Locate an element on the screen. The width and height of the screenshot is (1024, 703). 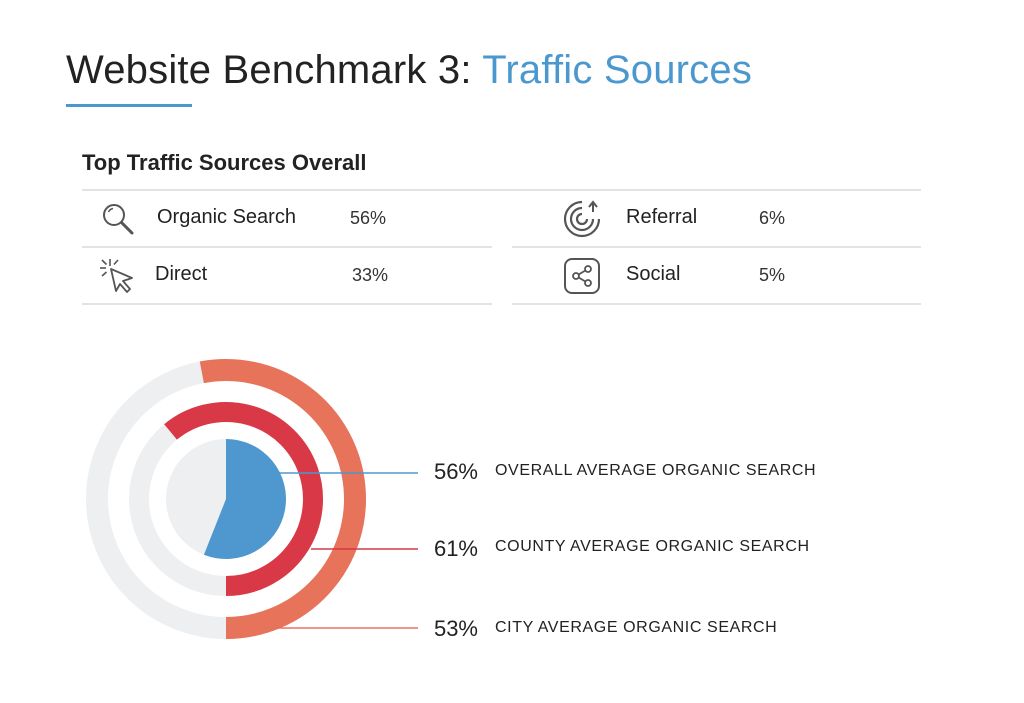
share-icon is located at coordinates (582, 276).